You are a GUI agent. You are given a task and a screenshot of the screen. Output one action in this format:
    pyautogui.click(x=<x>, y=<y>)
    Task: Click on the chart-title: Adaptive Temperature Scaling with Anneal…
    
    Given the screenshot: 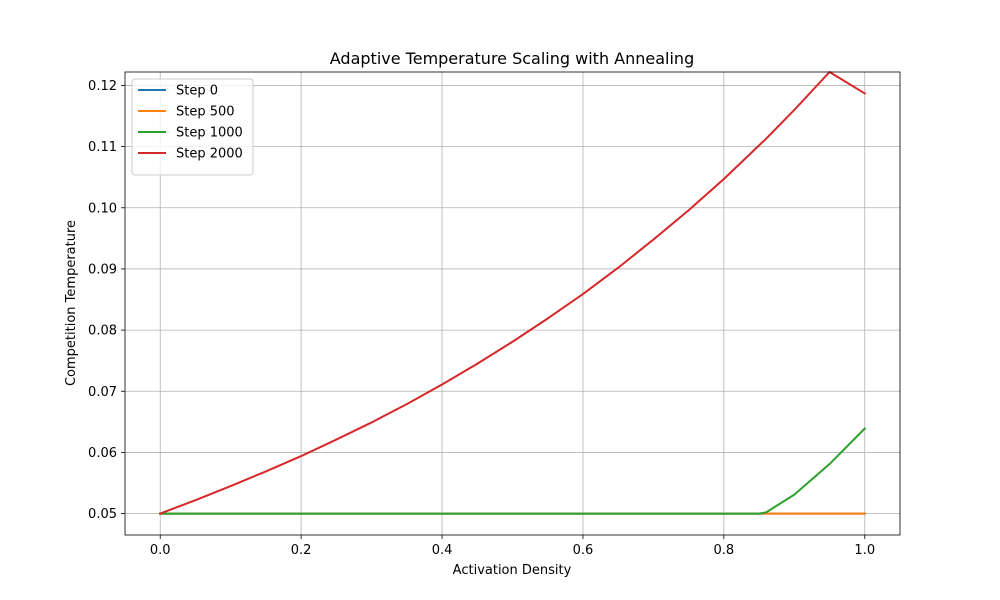 What is the action you would take?
    pyautogui.click(x=512, y=58)
    